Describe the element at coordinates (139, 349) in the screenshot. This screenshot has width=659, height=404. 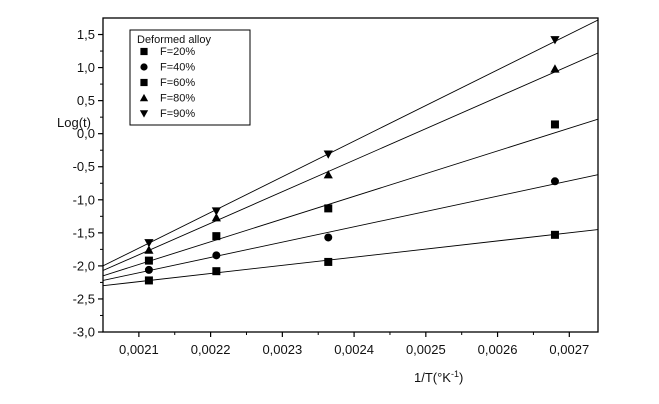
I see `x-tick-label: 0,0021` at that location.